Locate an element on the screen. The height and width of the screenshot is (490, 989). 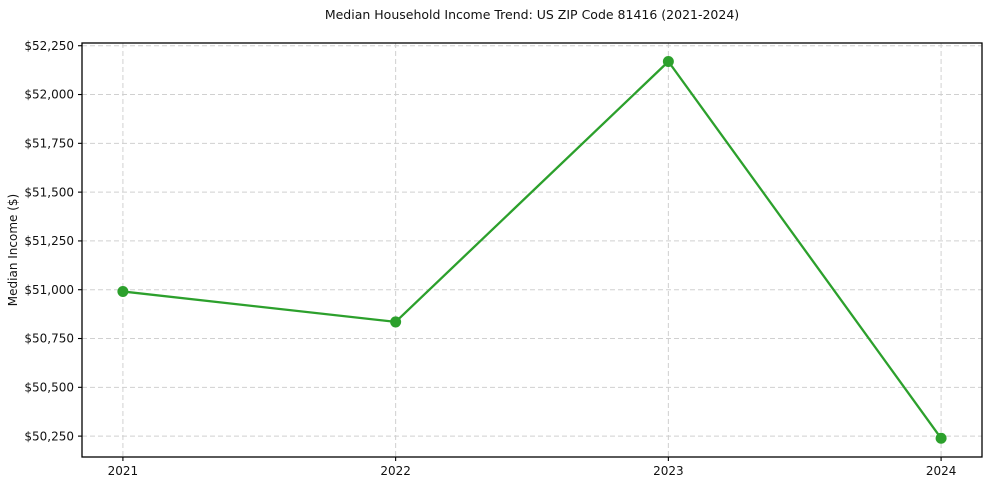
y-tick-label: $52,250 is located at coordinates (49, 46).